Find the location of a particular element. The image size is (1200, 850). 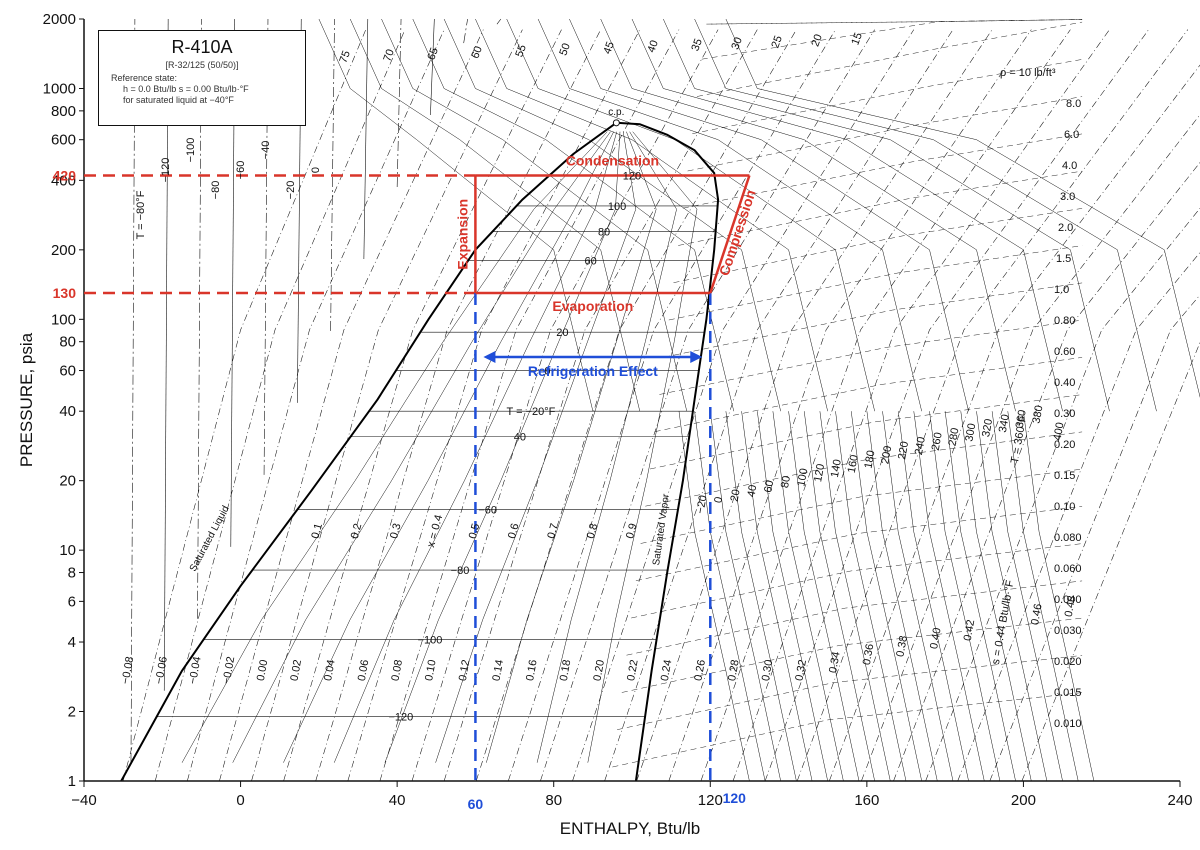

x-tick-label: 0 is located at coordinates (240, 800).